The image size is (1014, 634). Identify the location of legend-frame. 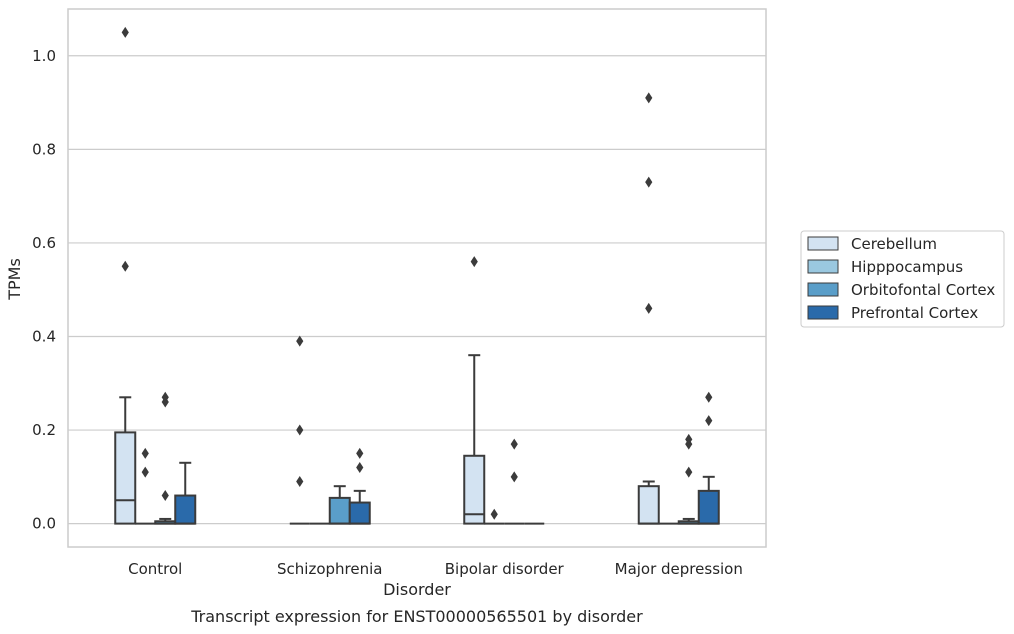
(902, 279).